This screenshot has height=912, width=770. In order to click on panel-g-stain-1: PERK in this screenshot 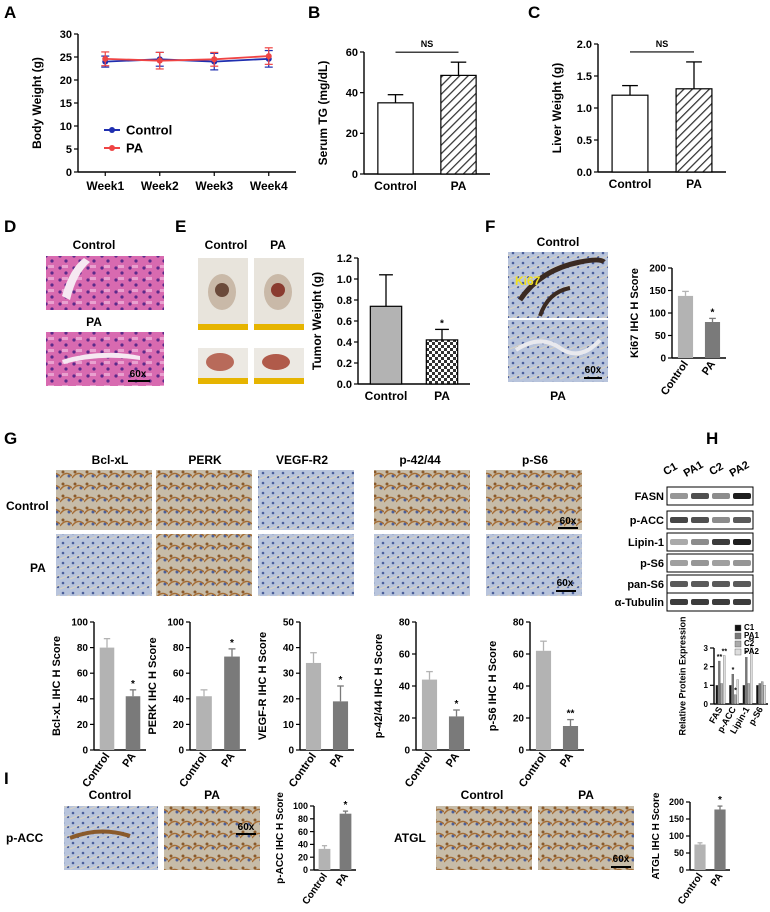, I will do `click(205, 460)`.